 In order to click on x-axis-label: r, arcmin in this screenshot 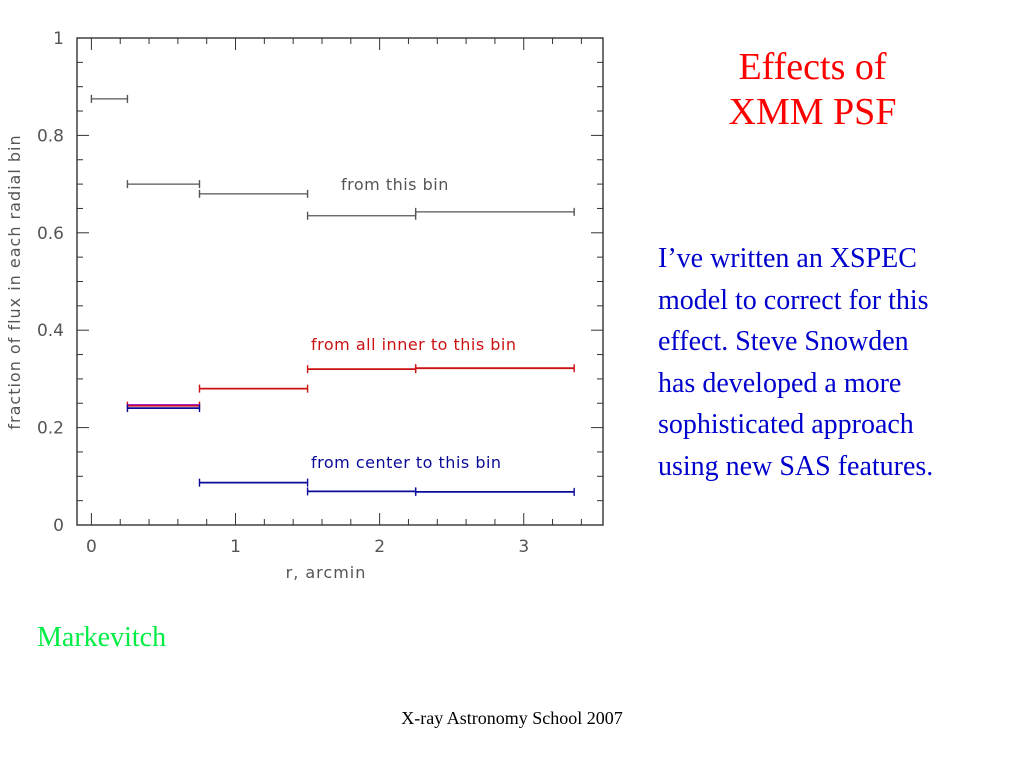, I will do `click(326, 572)`.